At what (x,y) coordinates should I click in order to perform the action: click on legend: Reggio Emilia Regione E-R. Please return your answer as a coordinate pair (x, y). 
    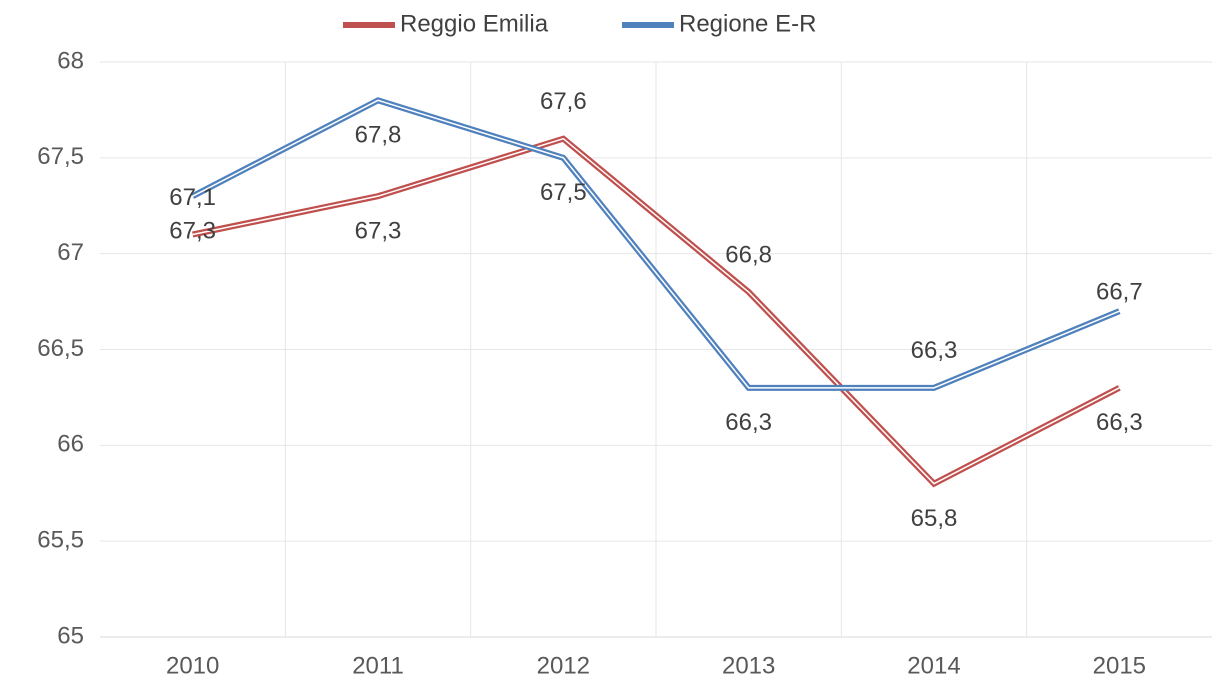
    Looking at the image, I should click on (579, 23).